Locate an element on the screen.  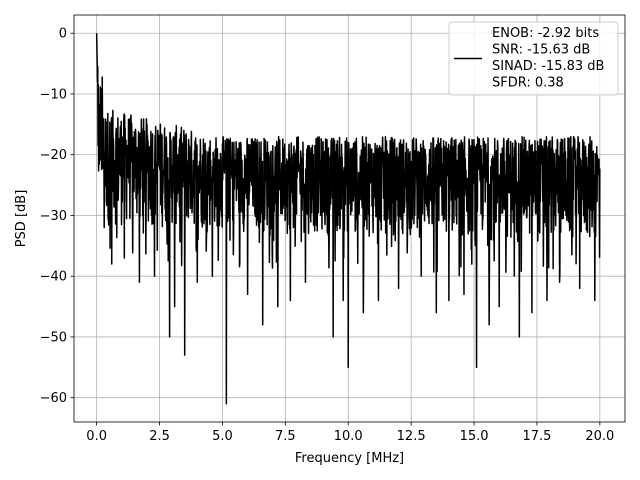
legend-line-sfdr: SFDR: 0.38 is located at coordinates (528, 83).